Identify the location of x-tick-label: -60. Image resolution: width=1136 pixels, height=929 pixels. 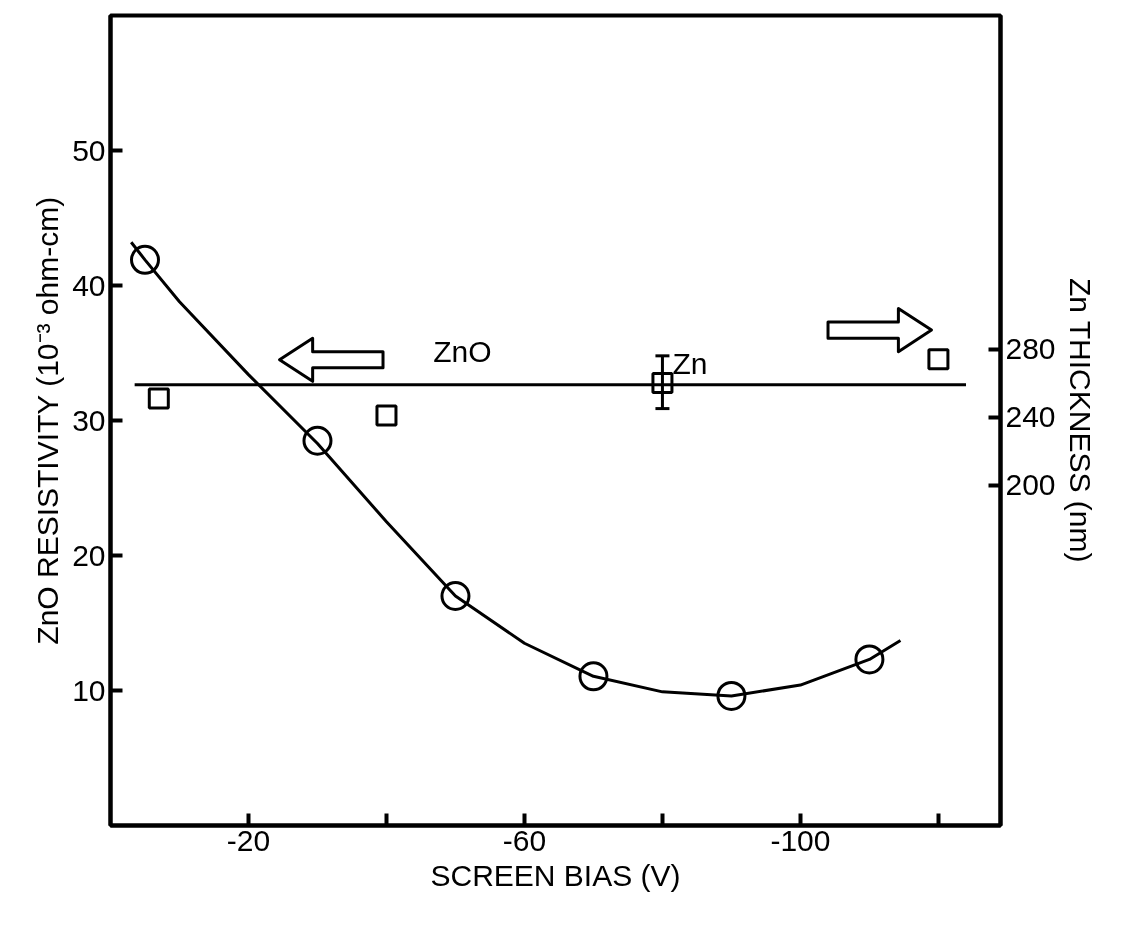
(524, 840).